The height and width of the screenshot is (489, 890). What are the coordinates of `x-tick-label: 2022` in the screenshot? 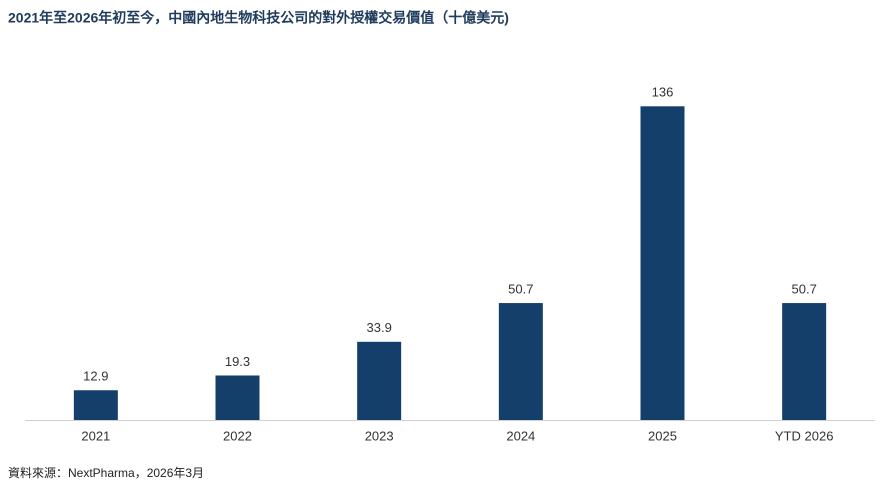 It's located at (237, 435).